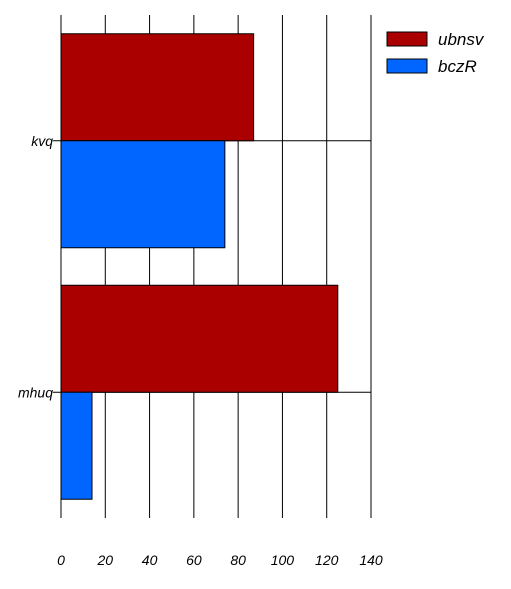 The width and height of the screenshot is (511, 589). Describe the element at coordinates (150, 560) in the screenshot. I see `x-tick-label-40: 40` at that location.